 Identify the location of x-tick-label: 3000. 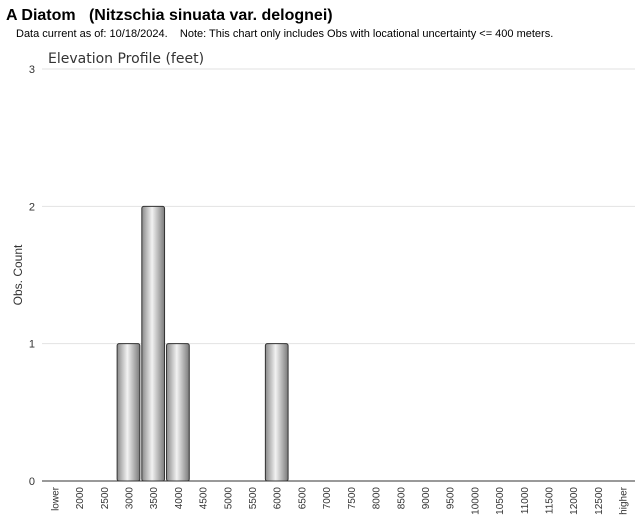
(129, 498).